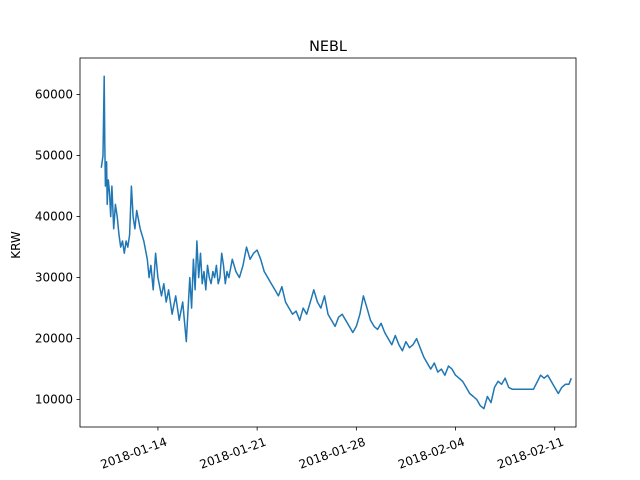 The width and height of the screenshot is (640, 480). What do you see at coordinates (54, 278) in the screenshot?
I see `y-tick-label: 30000` at bounding box center [54, 278].